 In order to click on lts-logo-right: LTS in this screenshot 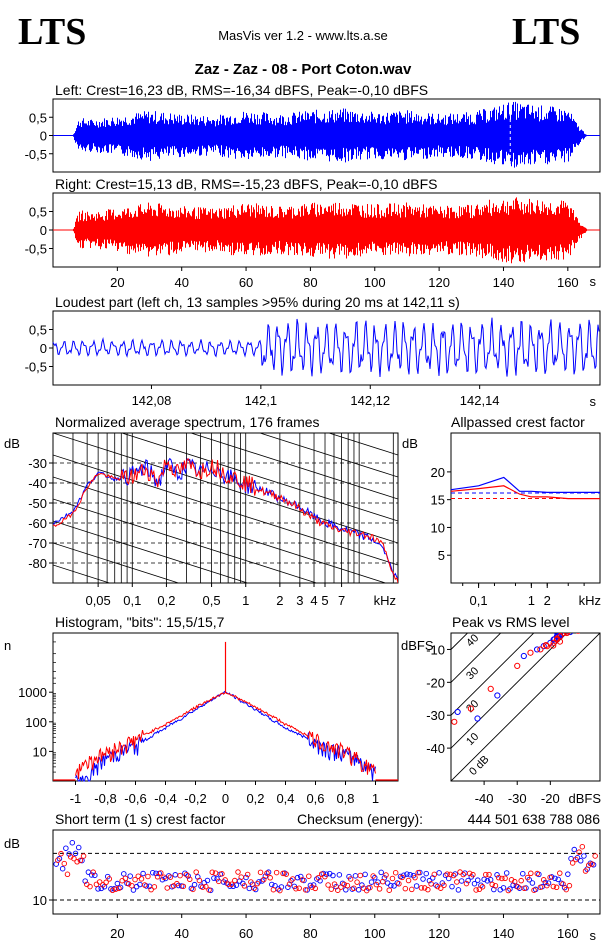, I will do `click(546, 32)`.